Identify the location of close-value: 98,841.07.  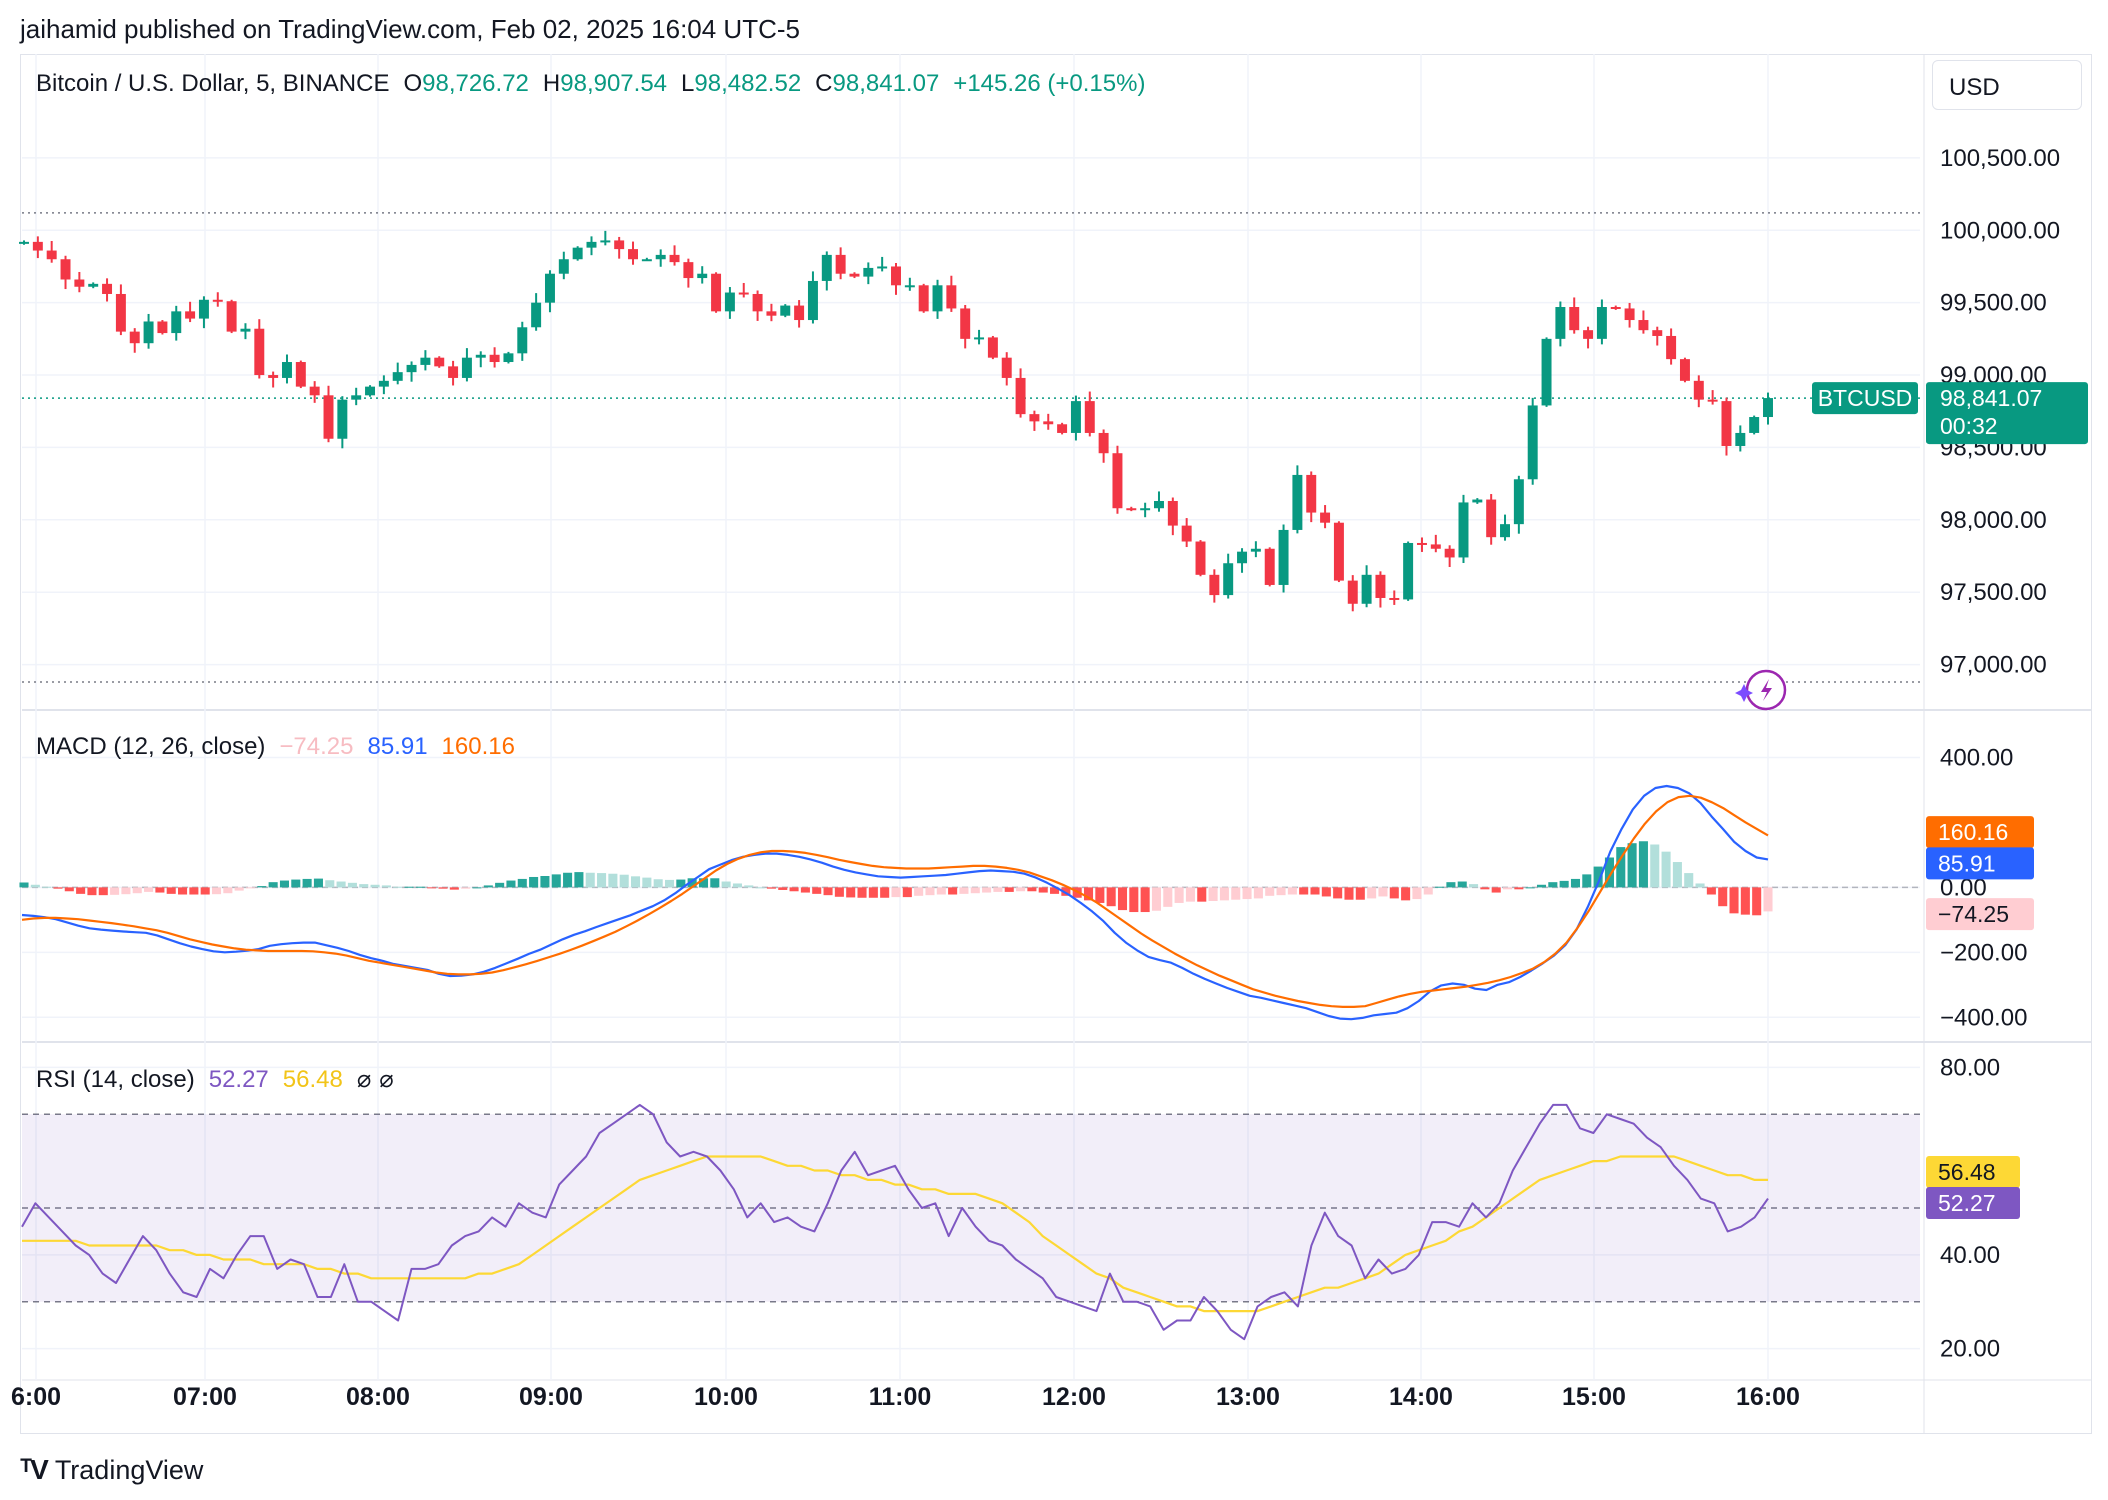
(886, 83).